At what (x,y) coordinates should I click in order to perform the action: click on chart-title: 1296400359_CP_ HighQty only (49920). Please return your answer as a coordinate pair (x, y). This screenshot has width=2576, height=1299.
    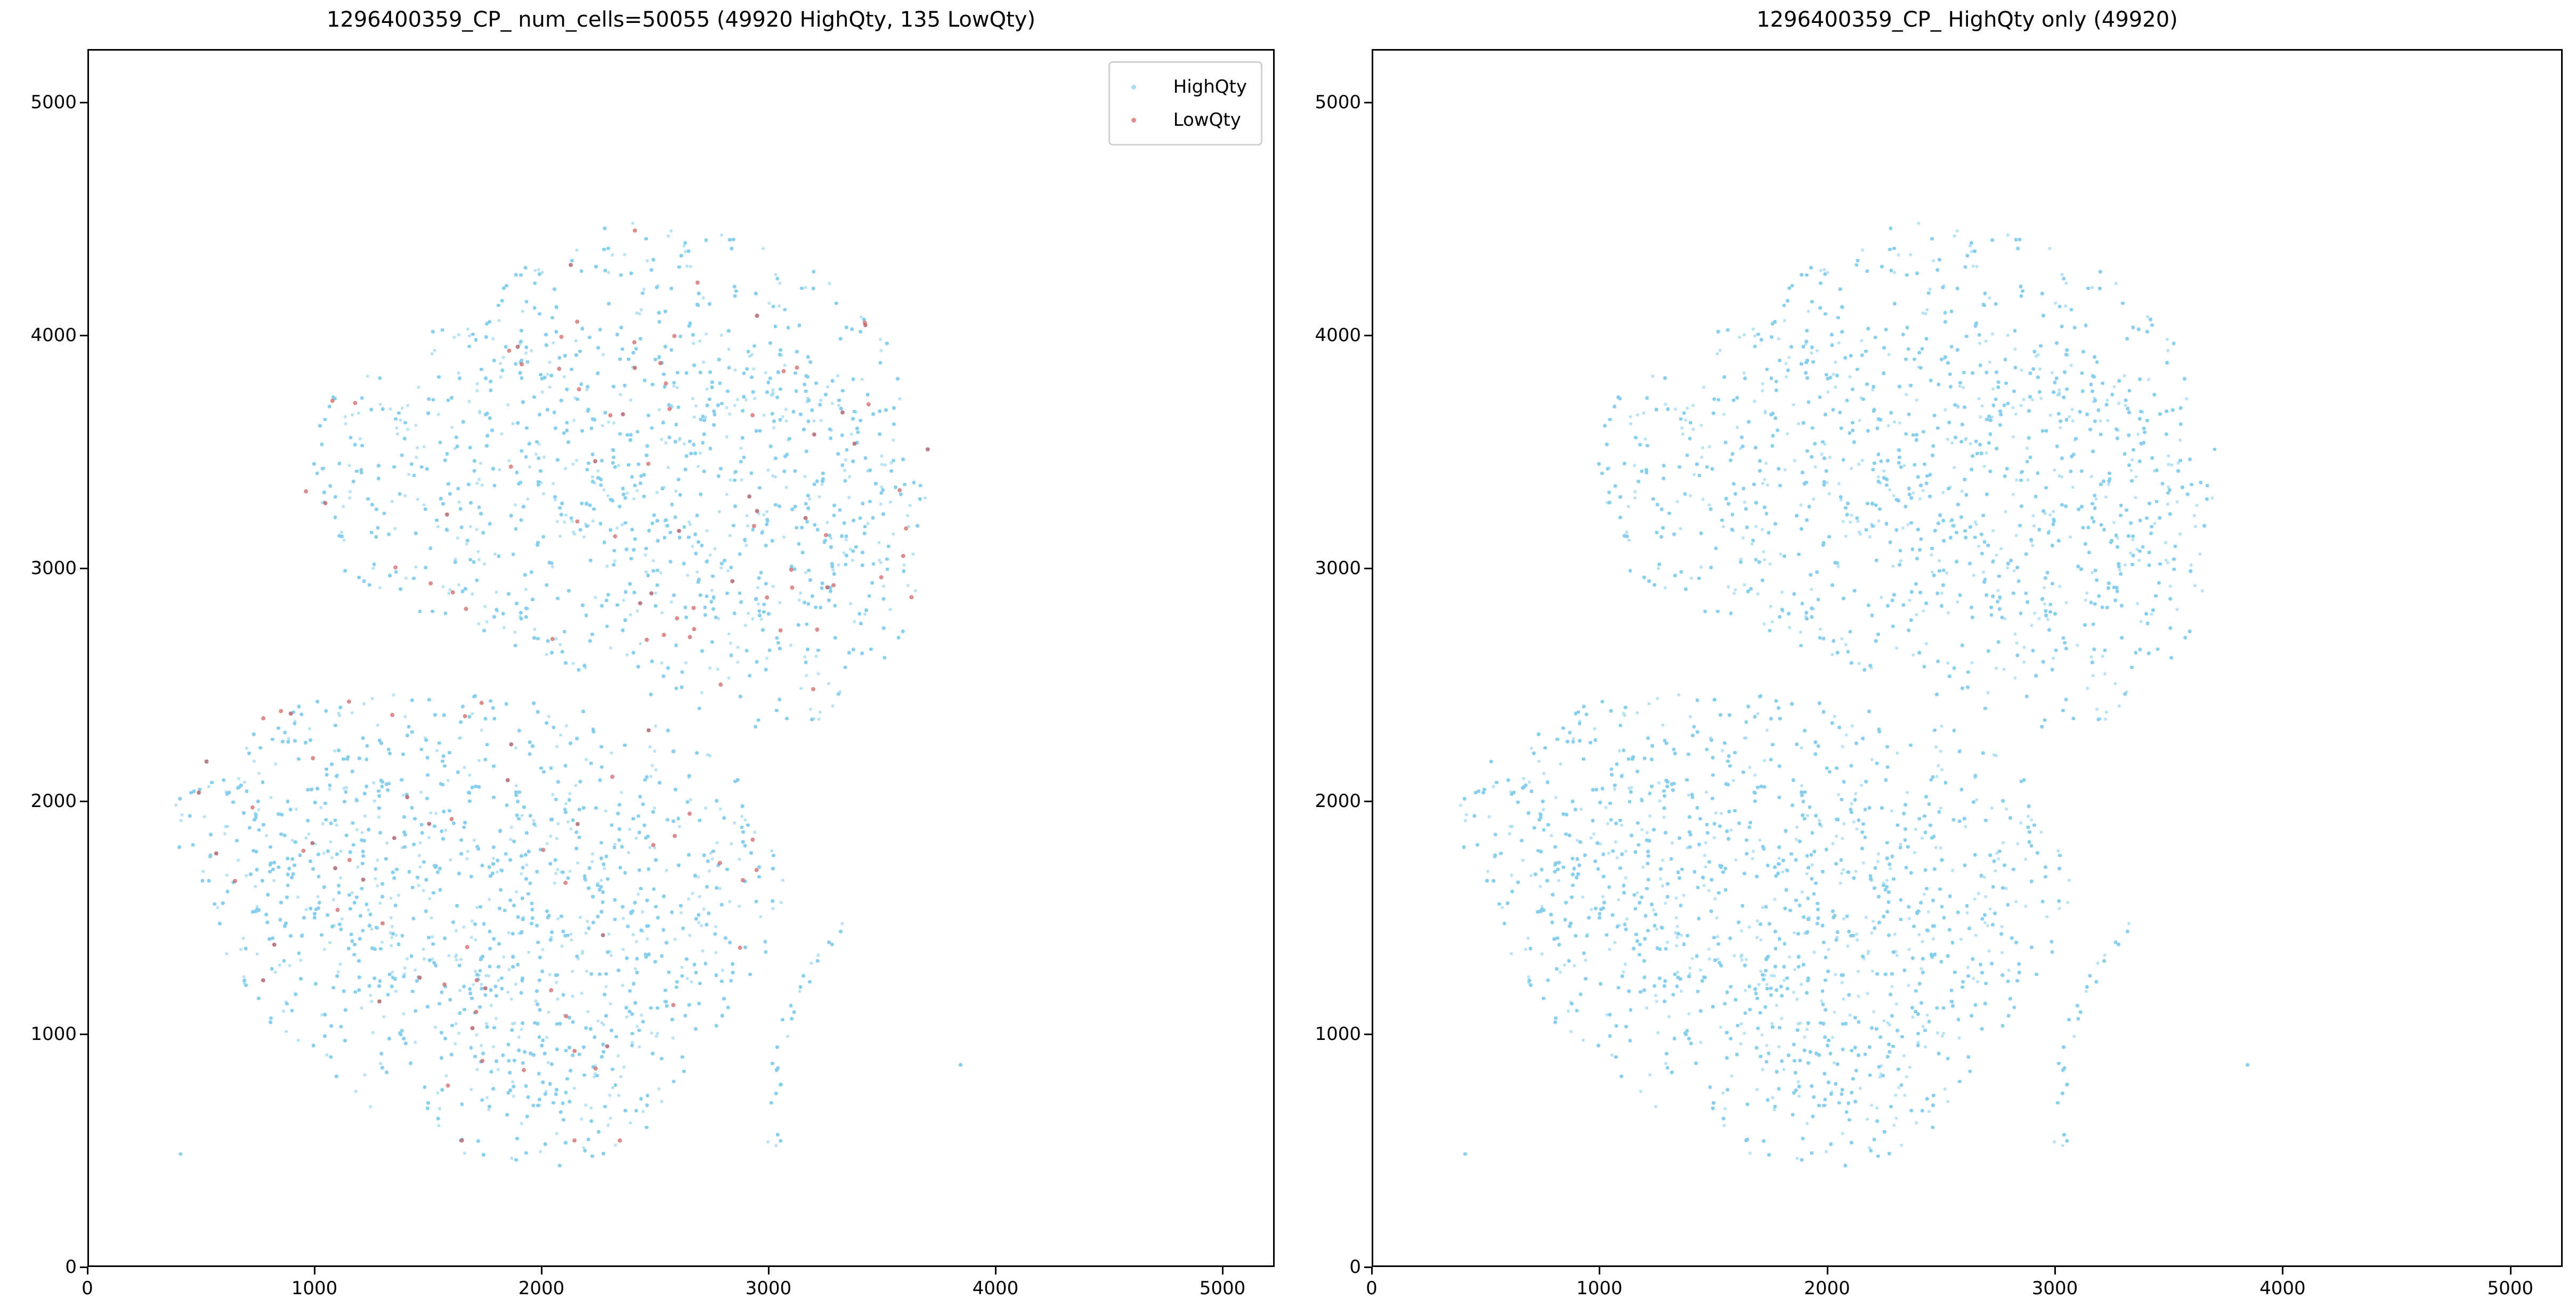
    Looking at the image, I should click on (1967, 19).